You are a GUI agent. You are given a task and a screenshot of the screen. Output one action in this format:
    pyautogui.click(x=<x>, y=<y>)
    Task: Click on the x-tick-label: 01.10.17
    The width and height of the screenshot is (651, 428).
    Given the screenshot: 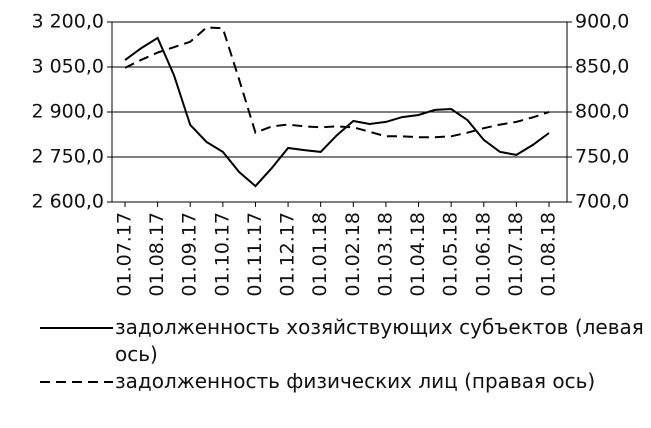 What is the action you would take?
    pyautogui.click(x=222, y=254)
    